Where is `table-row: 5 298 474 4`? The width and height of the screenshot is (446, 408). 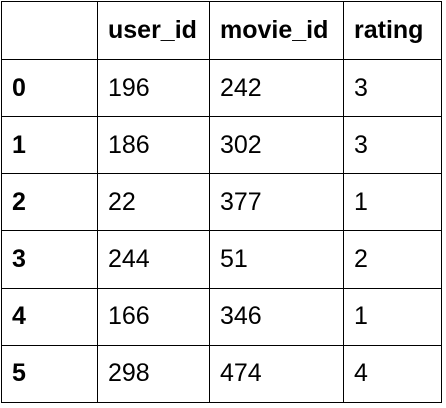 table-row: 5 298 474 4 is located at coordinates (221, 374).